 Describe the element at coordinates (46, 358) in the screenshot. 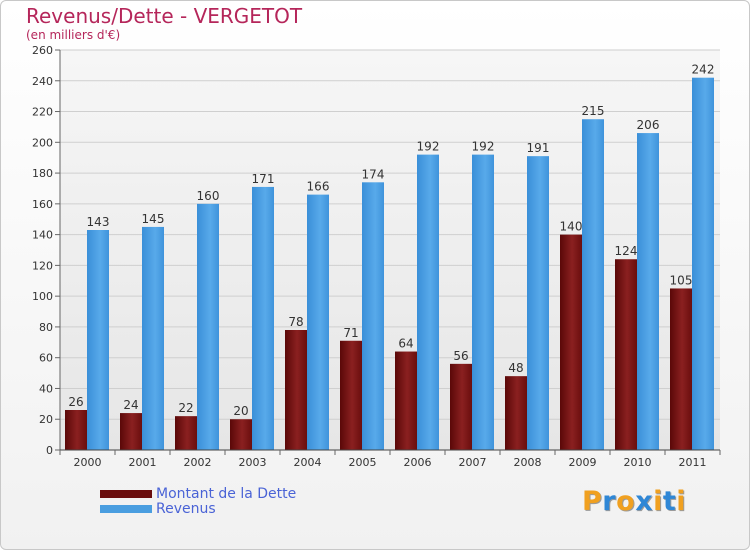

I see `y-tick-label: 60` at that location.